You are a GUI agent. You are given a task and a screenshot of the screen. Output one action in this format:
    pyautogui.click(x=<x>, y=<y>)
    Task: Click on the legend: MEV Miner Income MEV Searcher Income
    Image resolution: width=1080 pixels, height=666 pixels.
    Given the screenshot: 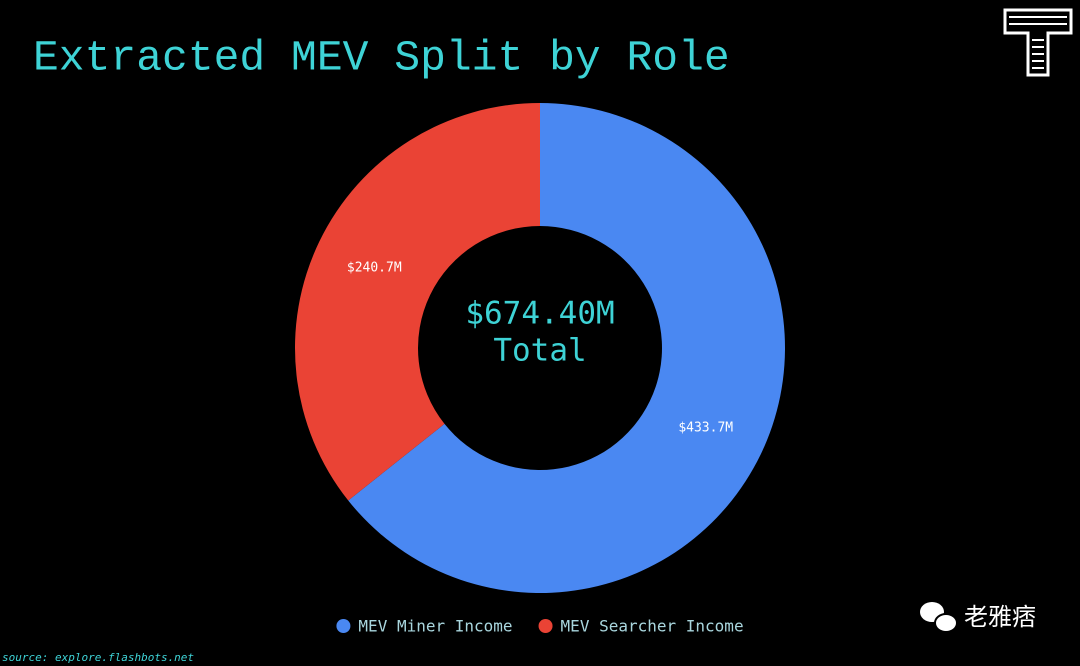 What is the action you would take?
    pyautogui.click(x=540, y=626)
    